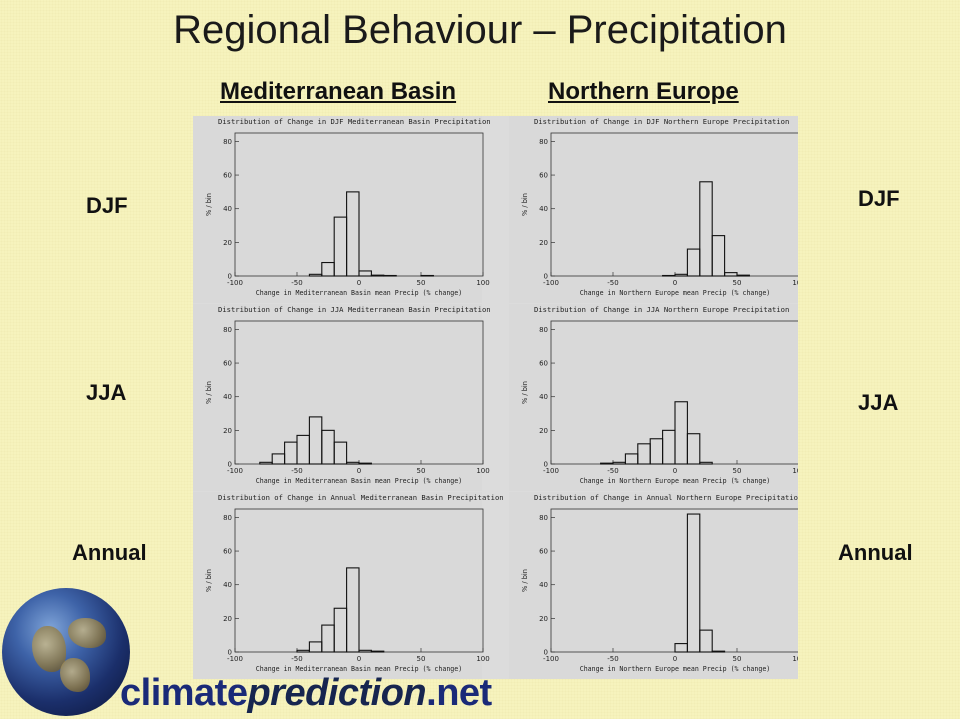 The width and height of the screenshot is (960, 719). What do you see at coordinates (106, 392) in the screenshot?
I see `row-label-left-jja: JJA` at bounding box center [106, 392].